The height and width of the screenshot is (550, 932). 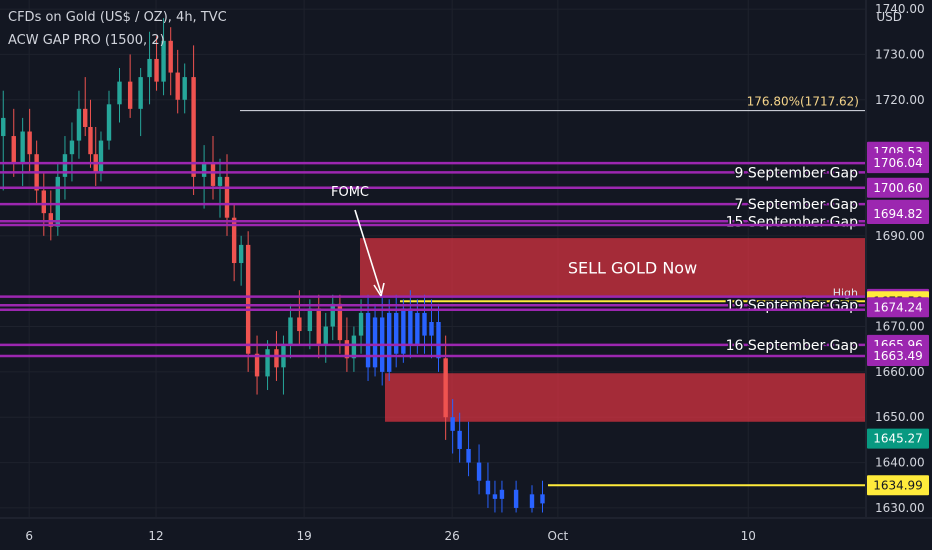 What do you see at coordinates (379, 289) in the screenshot?
I see `fomc-arrowhead` at bounding box center [379, 289].